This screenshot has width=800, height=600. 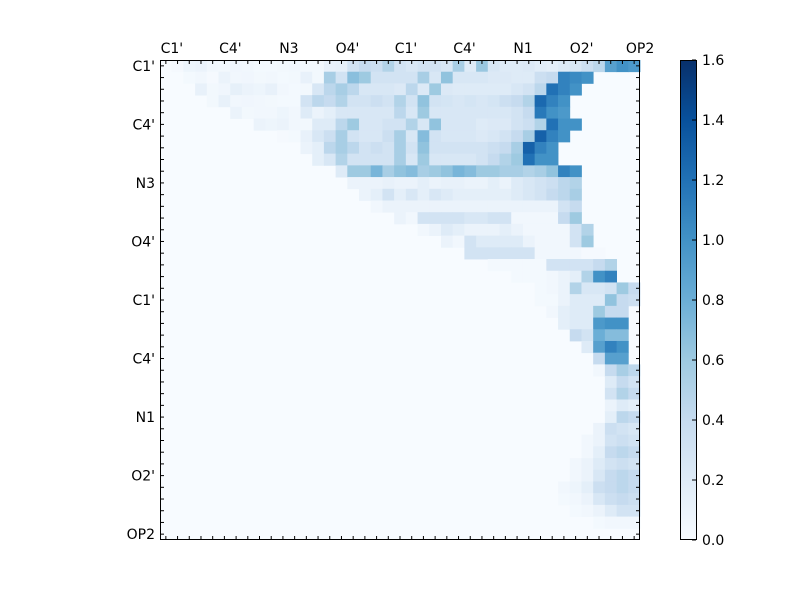 I want to click on x-tick-label: C1', so click(x=172, y=49).